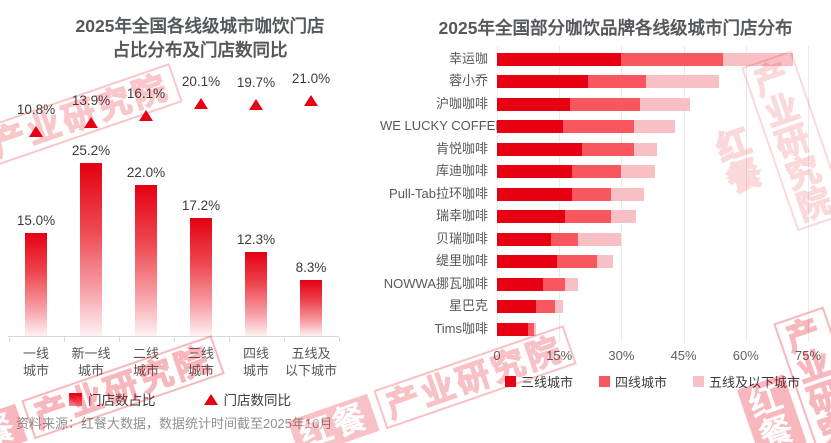  I want to click on yoy-value-label: 10.8%, so click(36, 109).